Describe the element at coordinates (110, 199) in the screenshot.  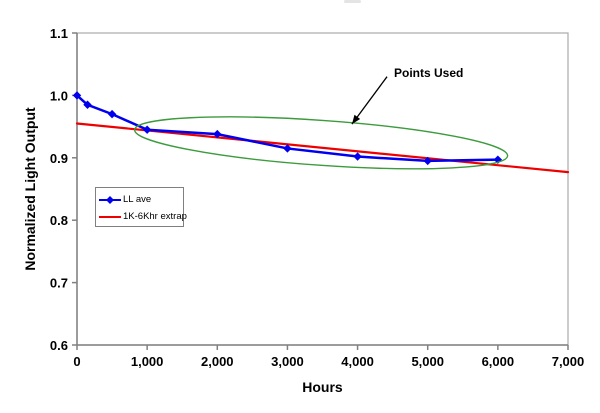
I see `legend-swatch-line-diamond-icon` at that location.